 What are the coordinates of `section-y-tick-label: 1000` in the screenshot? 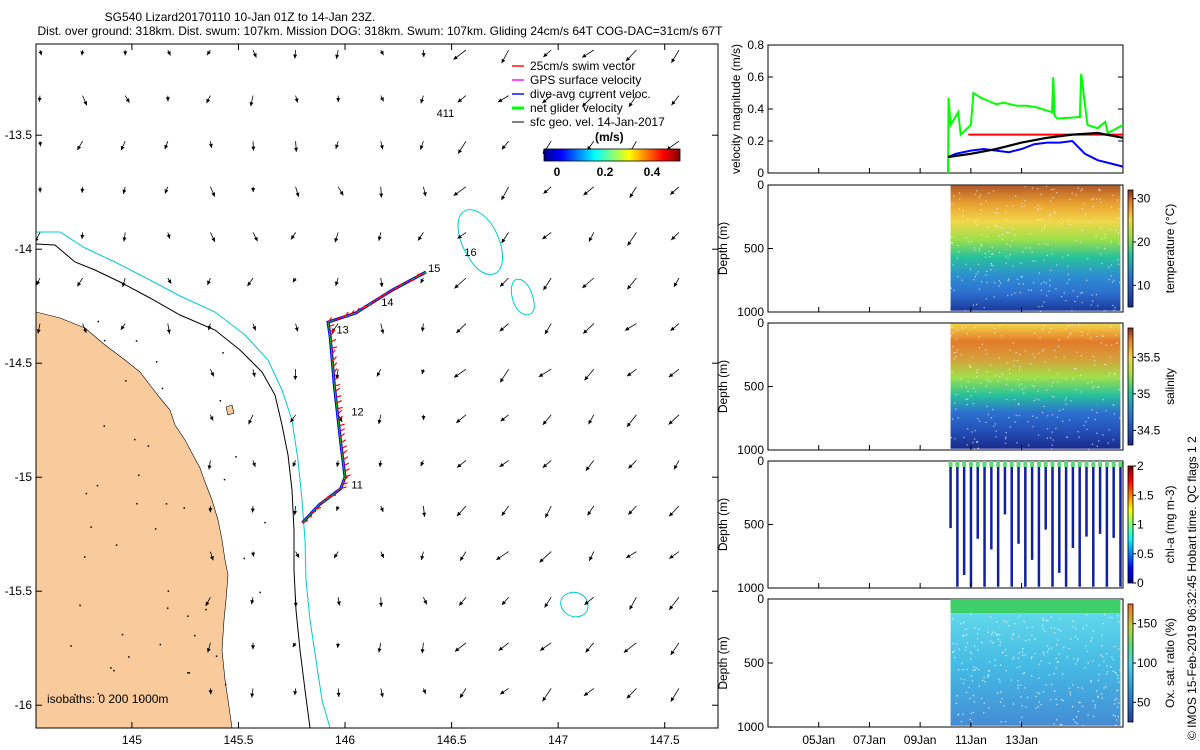 It's located at (750, 450).